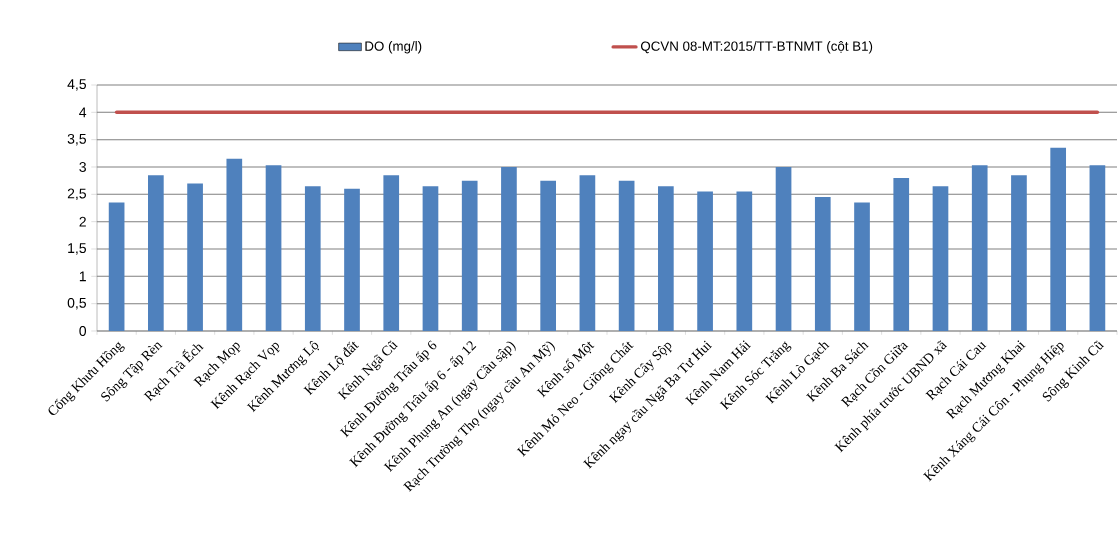 This screenshot has width=1119, height=556. Describe the element at coordinates (77, 139) in the screenshot. I see `y-tick-label: 3,5` at that location.